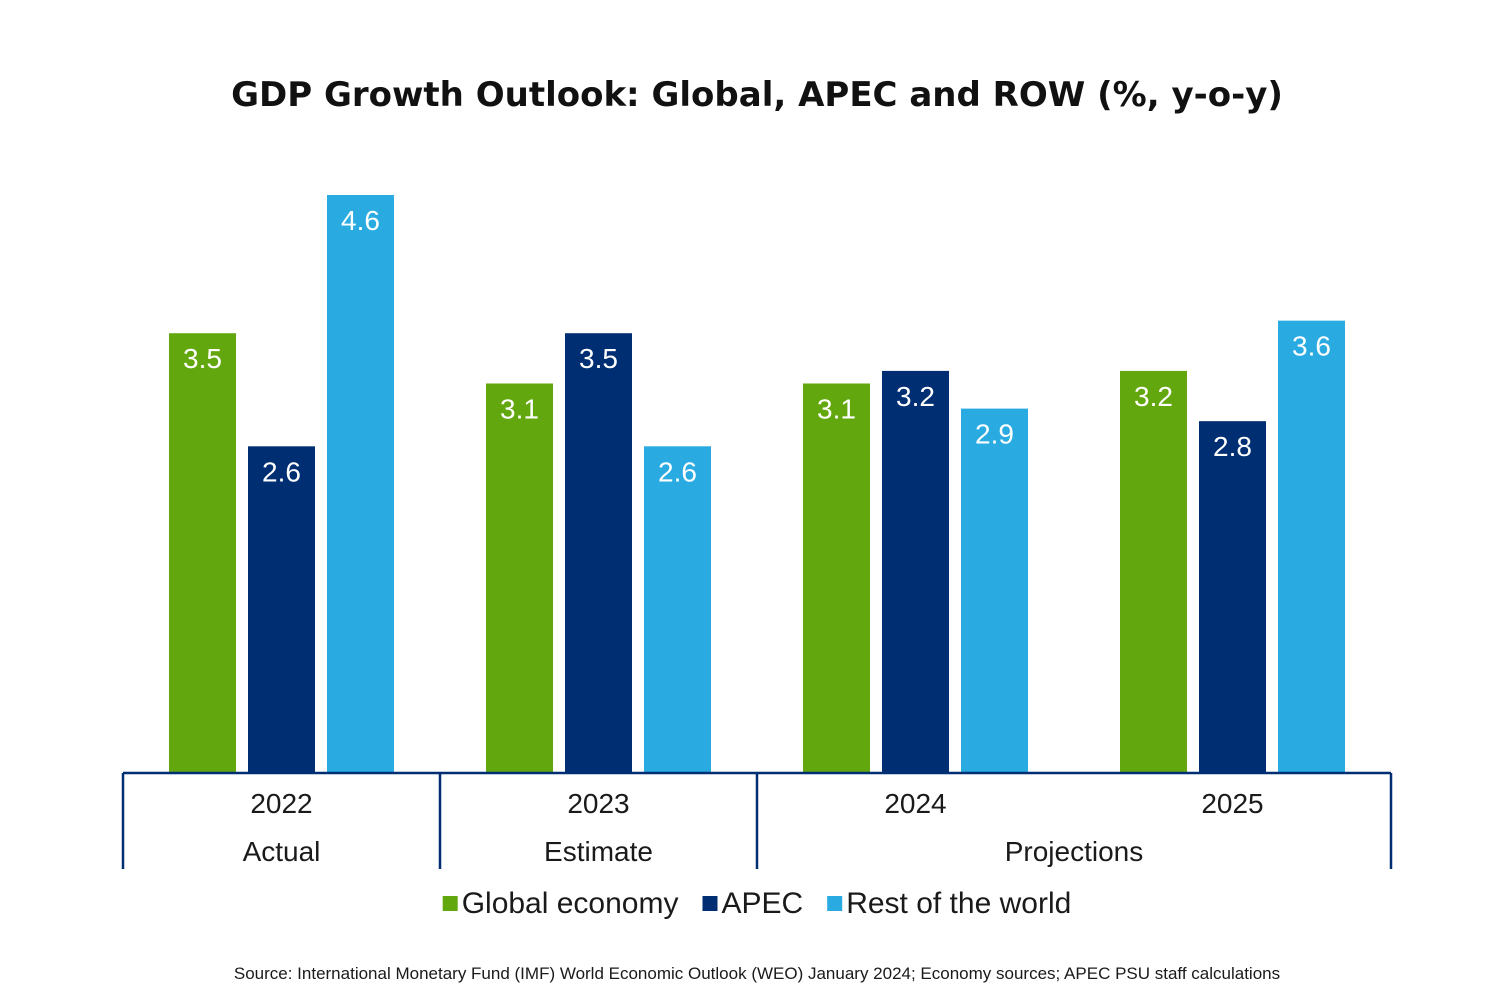 The width and height of the screenshot is (1500, 1002). What do you see at coordinates (281, 803) in the screenshot?
I see `x-tick-label-2022: 2022` at bounding box center [281, 803].